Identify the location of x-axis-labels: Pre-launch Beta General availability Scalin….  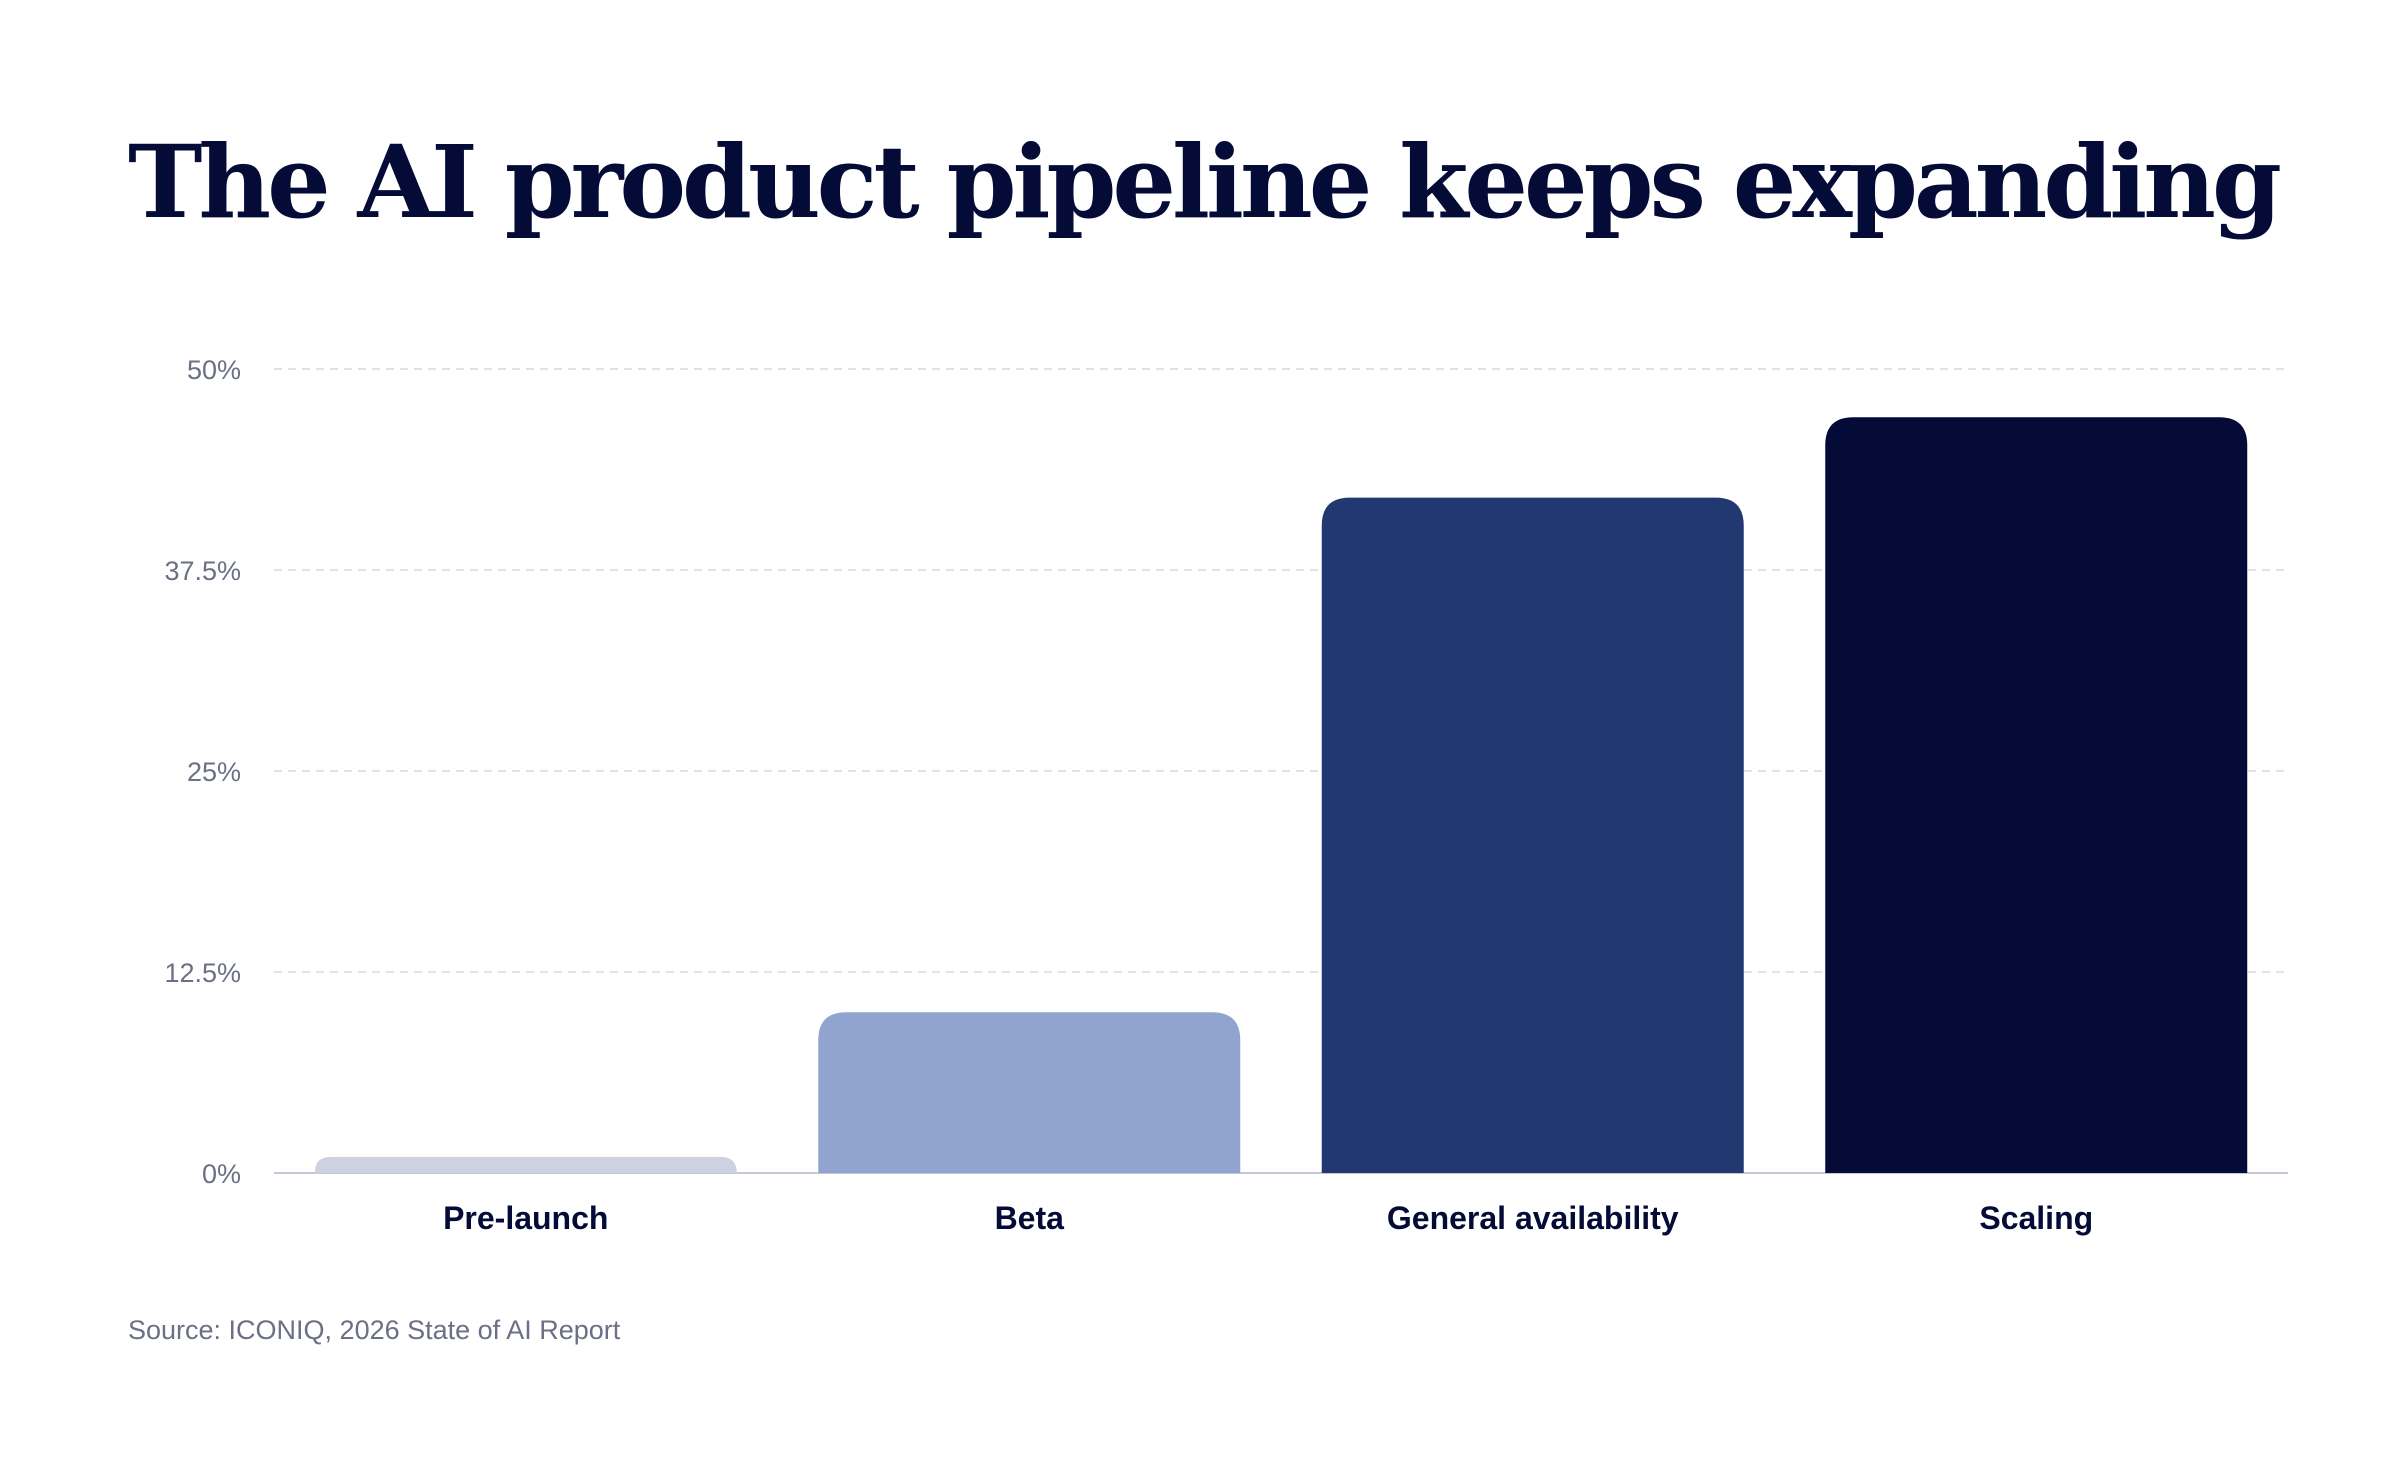
(1268, 1218).